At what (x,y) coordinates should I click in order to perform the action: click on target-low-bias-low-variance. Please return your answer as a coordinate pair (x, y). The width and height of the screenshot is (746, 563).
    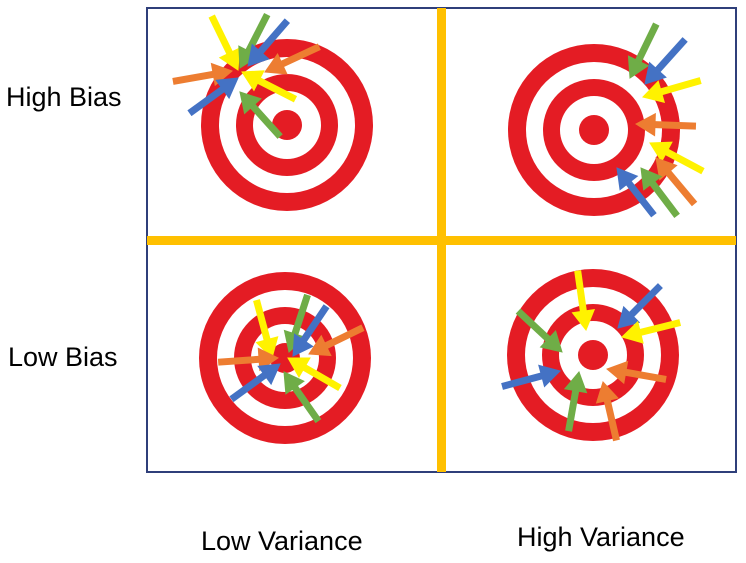
    Looking at the image, I should click on (285, 358).